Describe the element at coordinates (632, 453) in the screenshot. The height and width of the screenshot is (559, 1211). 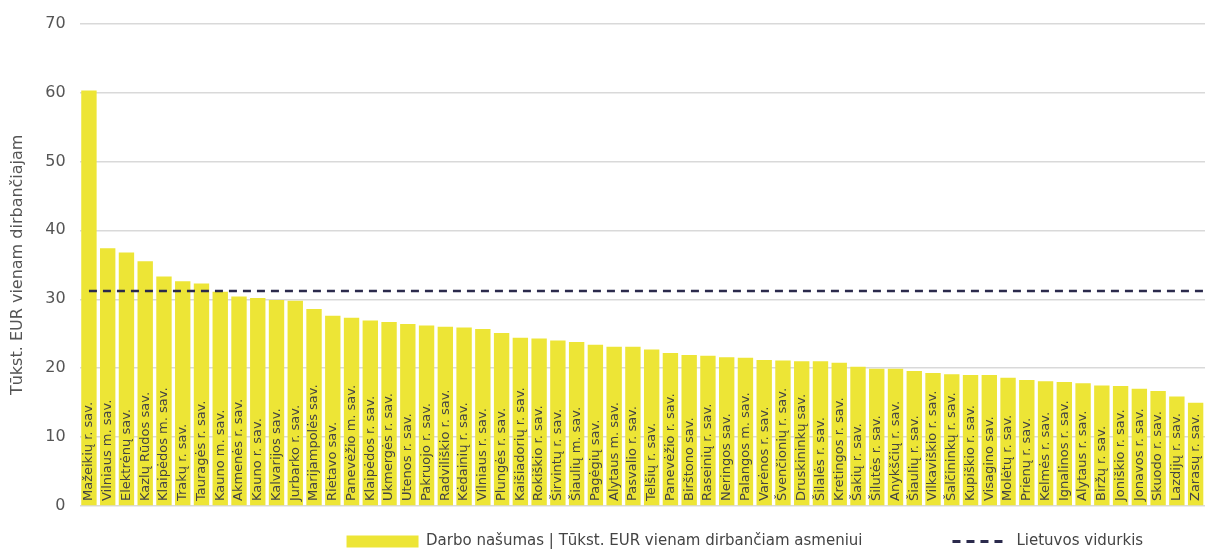
I see `x-tick-label: Pasvalio r. sav.` at that location.